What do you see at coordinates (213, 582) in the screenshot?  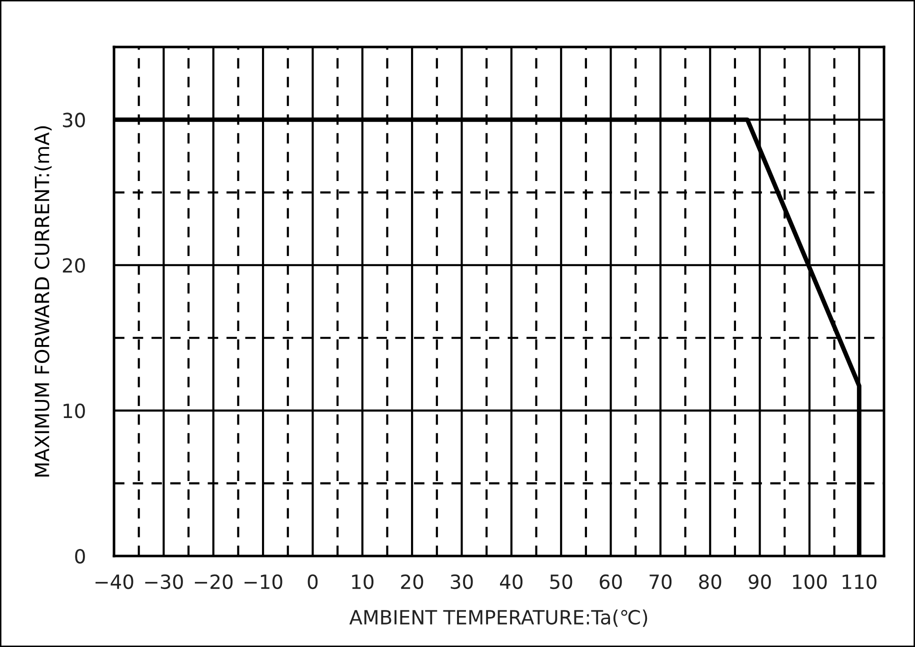 I see `x-tick-label: −20` at bounding box center [213, 582].